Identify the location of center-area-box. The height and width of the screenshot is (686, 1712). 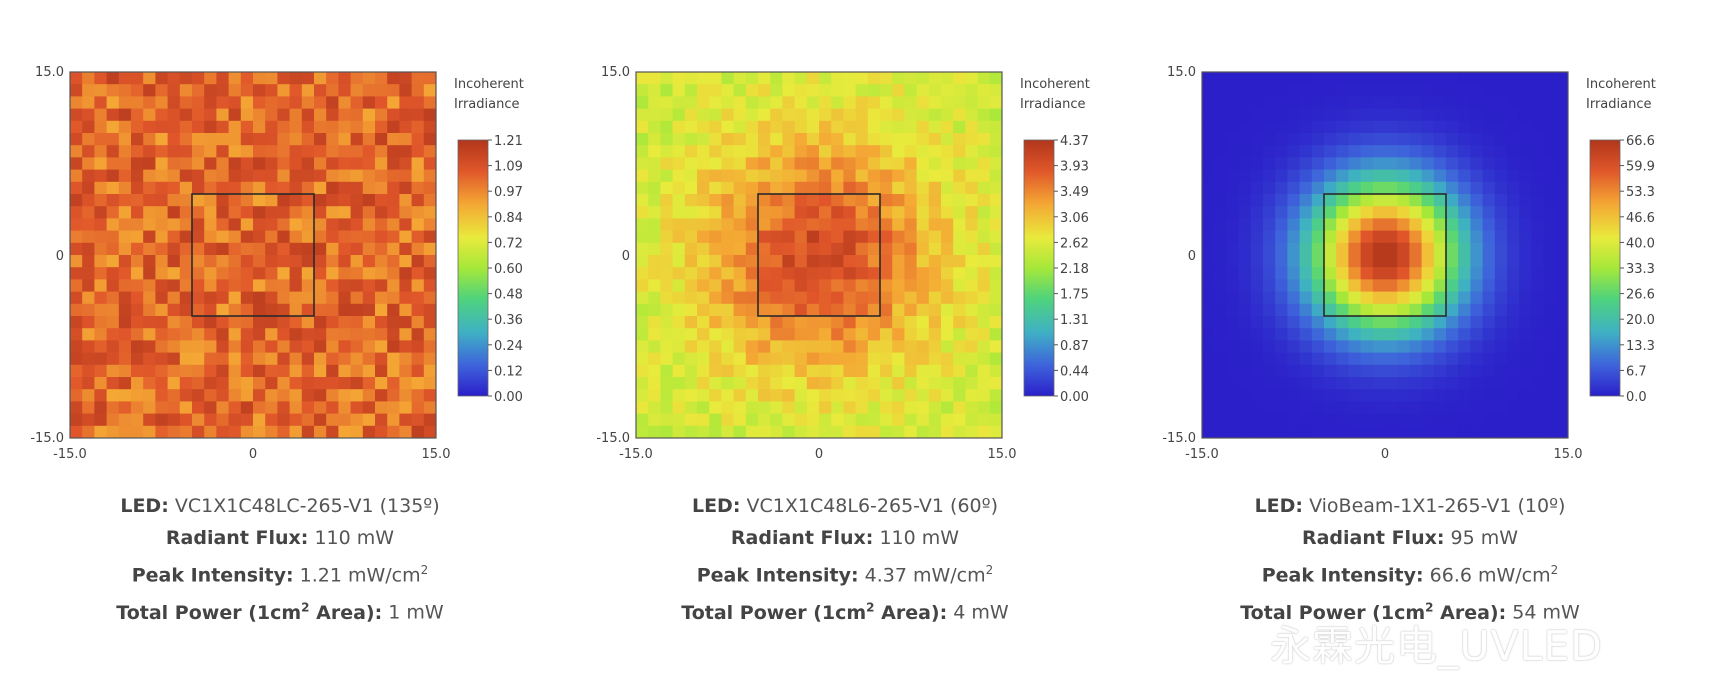
(1385, 255).